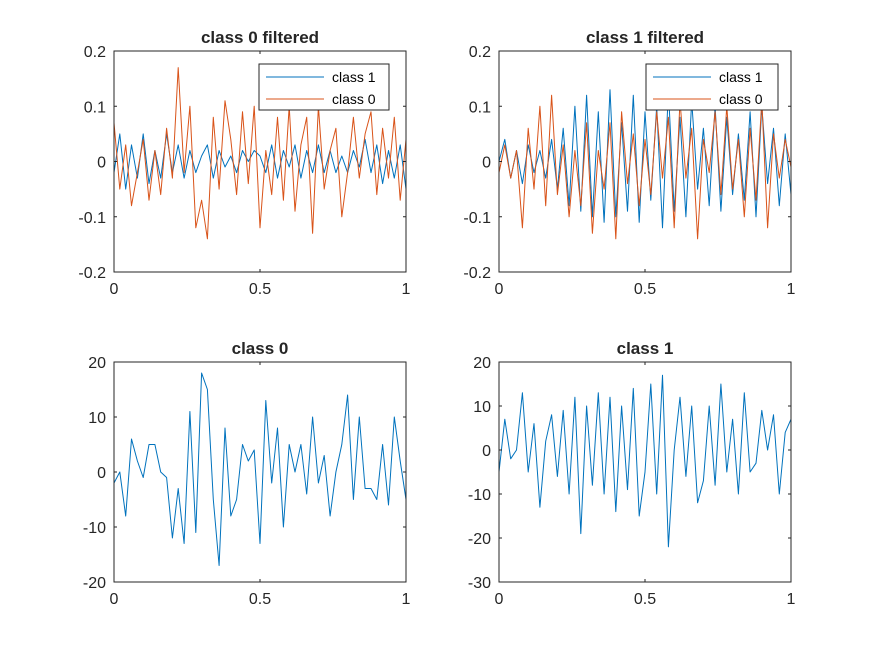 This screenshot has height=656, width=875. Describe the element at coordinates (645, 37) in the screenshot. I see `chart-title: class 1 filtered` at that location.